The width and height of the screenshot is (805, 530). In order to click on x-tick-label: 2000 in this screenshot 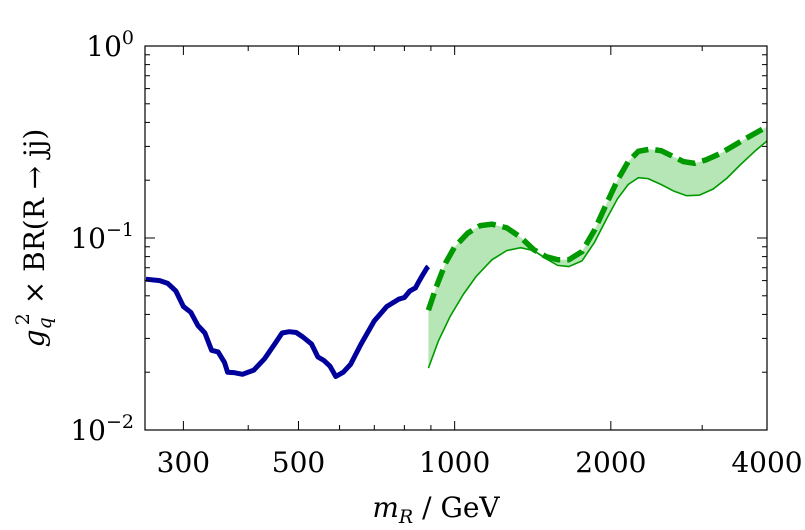, I will do `click(610, 462)`.